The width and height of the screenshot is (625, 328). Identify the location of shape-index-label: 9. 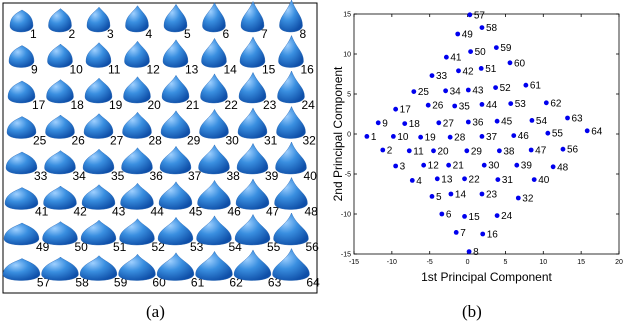
(34, 70).